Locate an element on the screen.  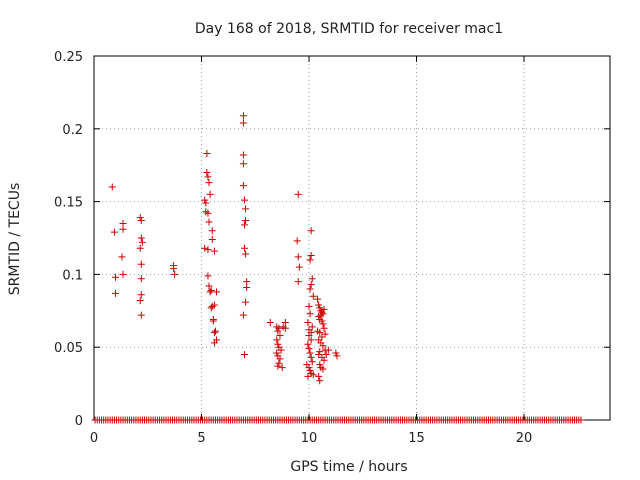
y-tick-label: 0.05 is located at coordinates (68, 348).